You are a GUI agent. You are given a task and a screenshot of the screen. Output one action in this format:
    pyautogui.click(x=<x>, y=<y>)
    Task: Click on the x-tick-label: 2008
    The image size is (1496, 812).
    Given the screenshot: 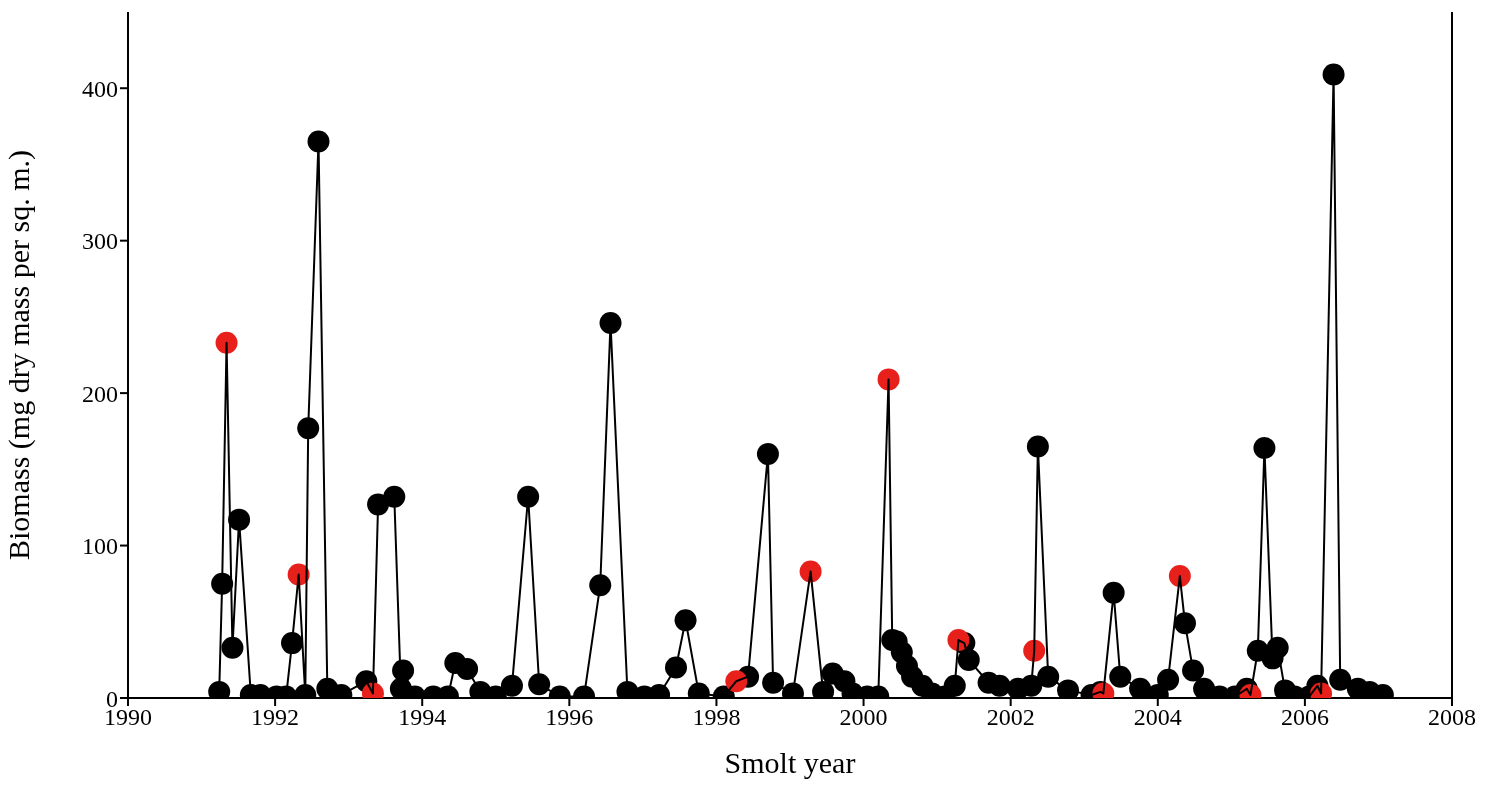 What is the action you would take?
    pyautogui.click(x=1452, y=717)
    